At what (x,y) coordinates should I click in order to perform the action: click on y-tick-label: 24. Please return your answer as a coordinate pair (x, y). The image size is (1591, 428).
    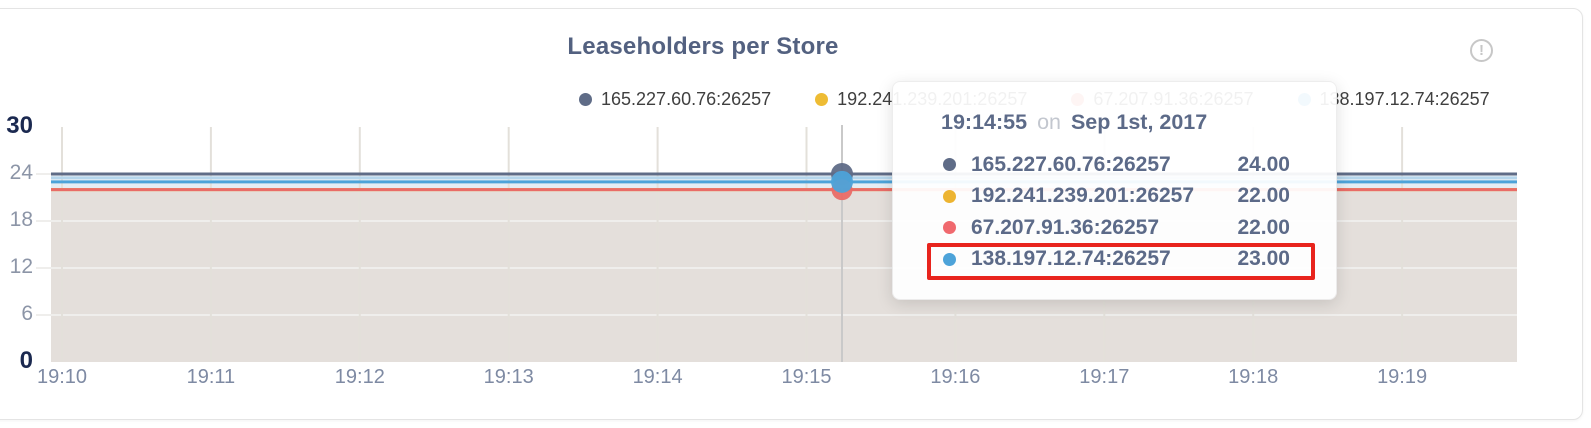
    Looking at the image, I should click on (21, 172).